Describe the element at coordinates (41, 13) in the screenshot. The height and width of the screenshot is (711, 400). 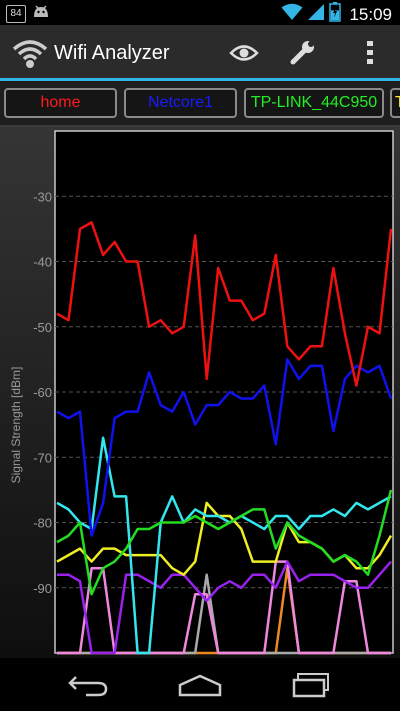
I see `android-robot-icon` at that location.